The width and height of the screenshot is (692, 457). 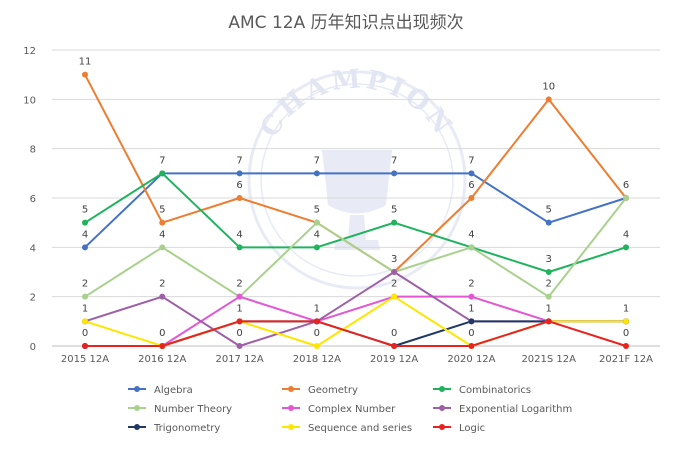 I want to click on legend-label: Algebra, so click(x=173, y=390).